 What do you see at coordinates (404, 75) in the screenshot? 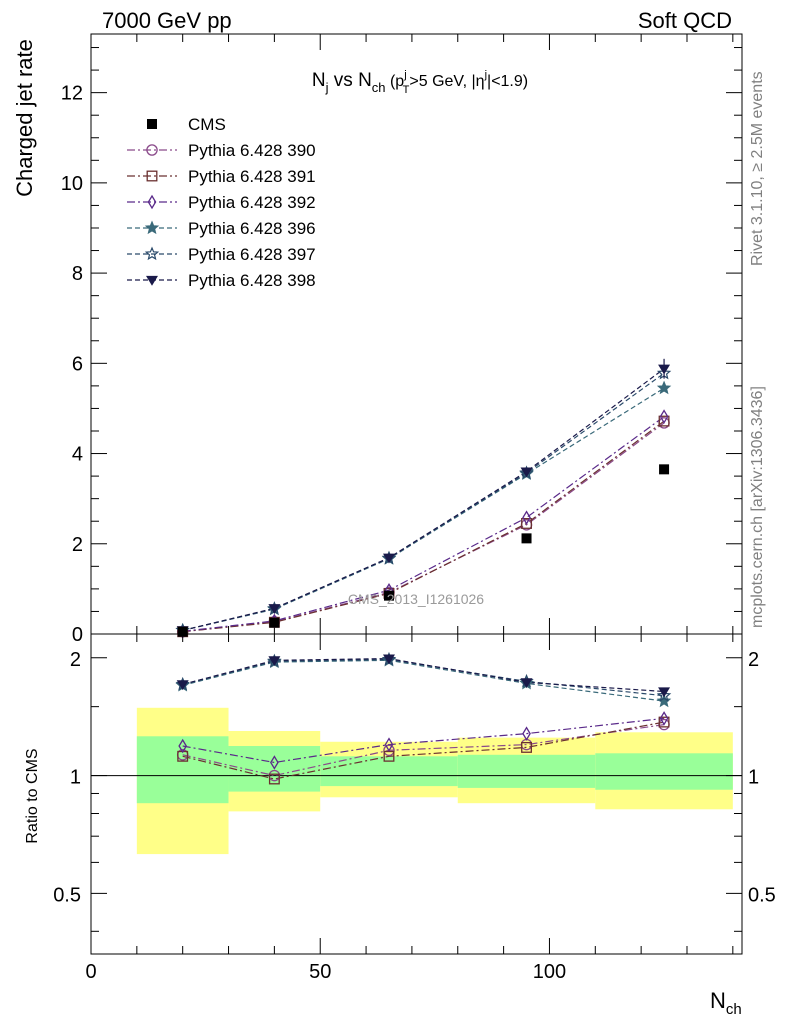
I see `title-p-sup: j` at bounding box center [404, 75].